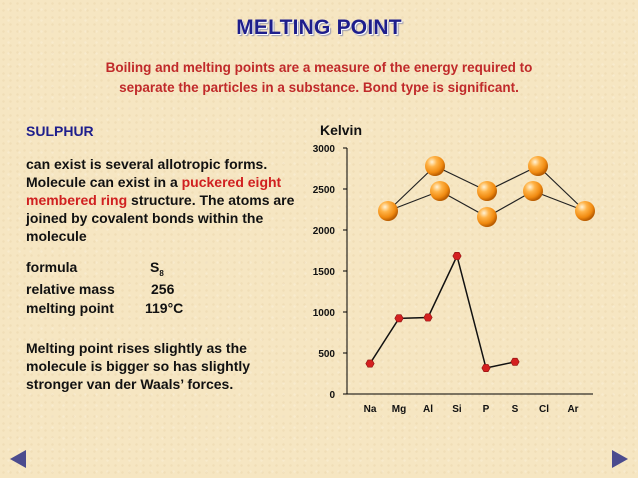 This screenshot has width=638, height=478. Describe the element at coordinates (164, 308) in the screenshot. I see `melting-point-value: 119°C` at that location.